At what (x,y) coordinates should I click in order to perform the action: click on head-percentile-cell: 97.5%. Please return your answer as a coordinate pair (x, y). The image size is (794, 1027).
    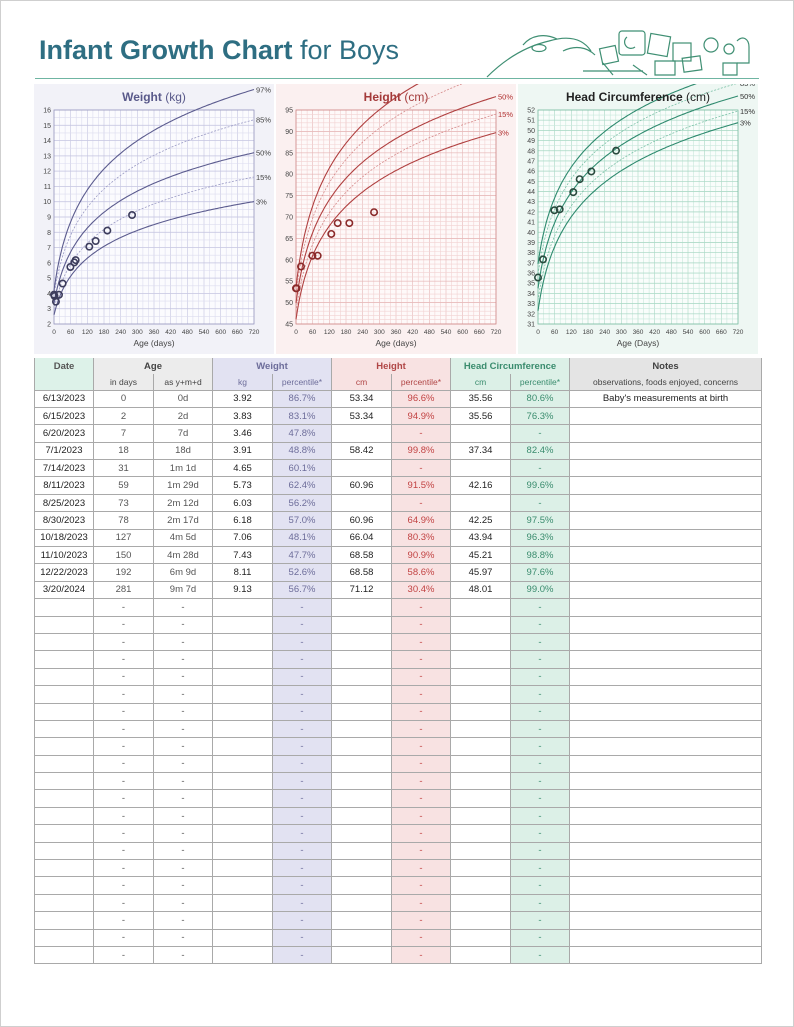
    Looking at the image, I should click on (540, 520).